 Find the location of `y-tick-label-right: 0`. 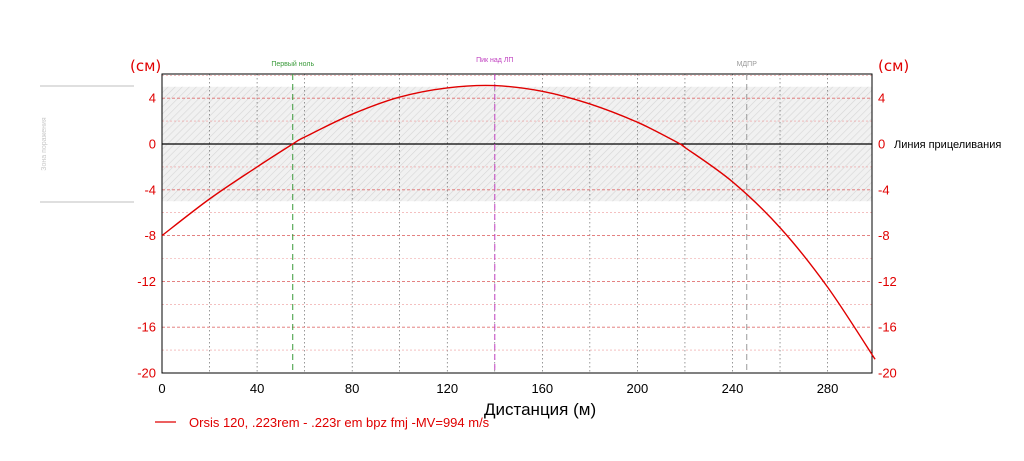

y-tick-label-right: 0 is located at coordinates (881, 144).